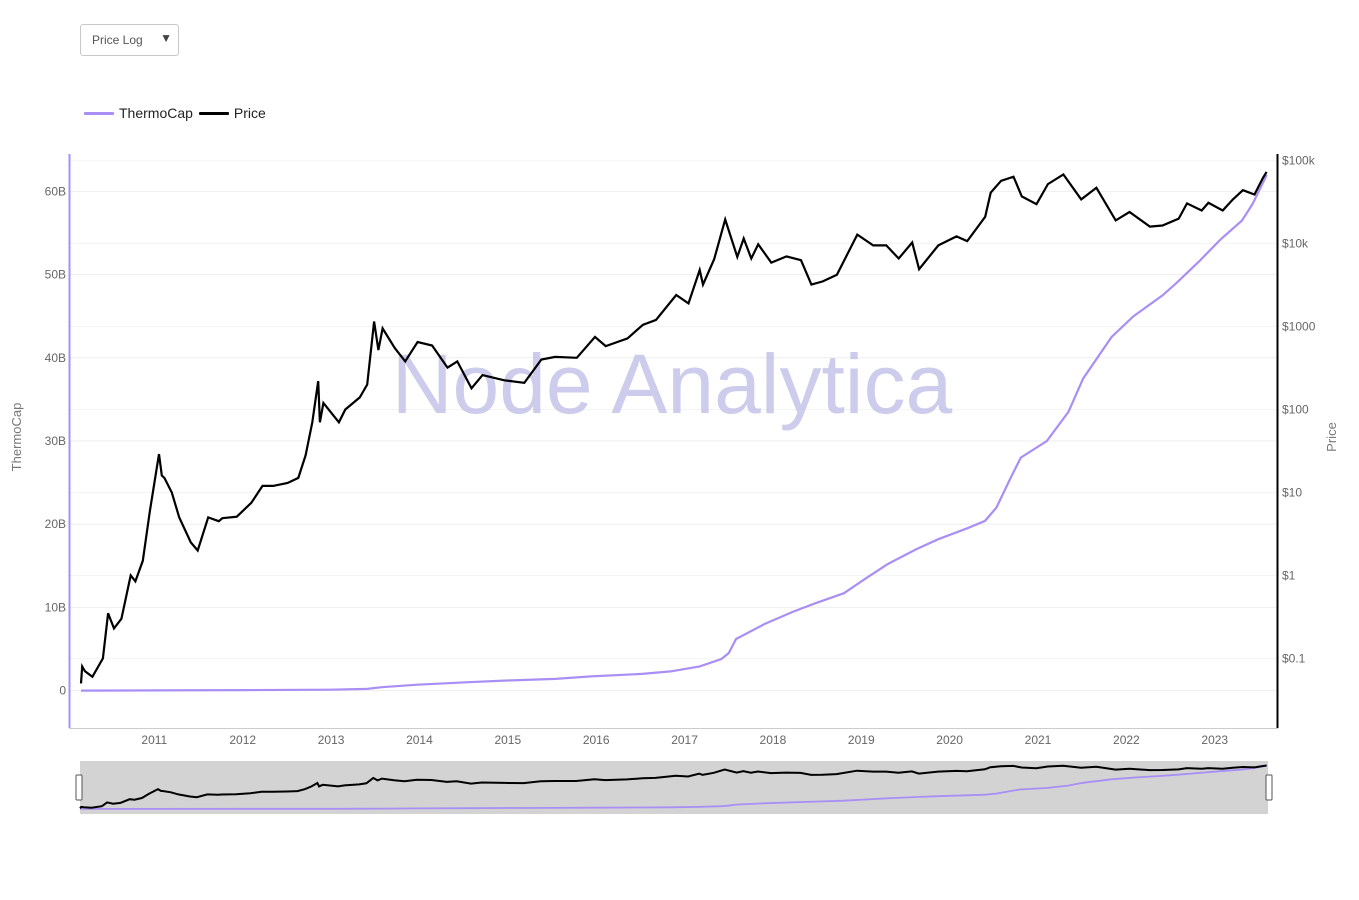 This screenshot has height=900, width=1359. I want to click on navigator-series-thermocap, so click(673, 787).